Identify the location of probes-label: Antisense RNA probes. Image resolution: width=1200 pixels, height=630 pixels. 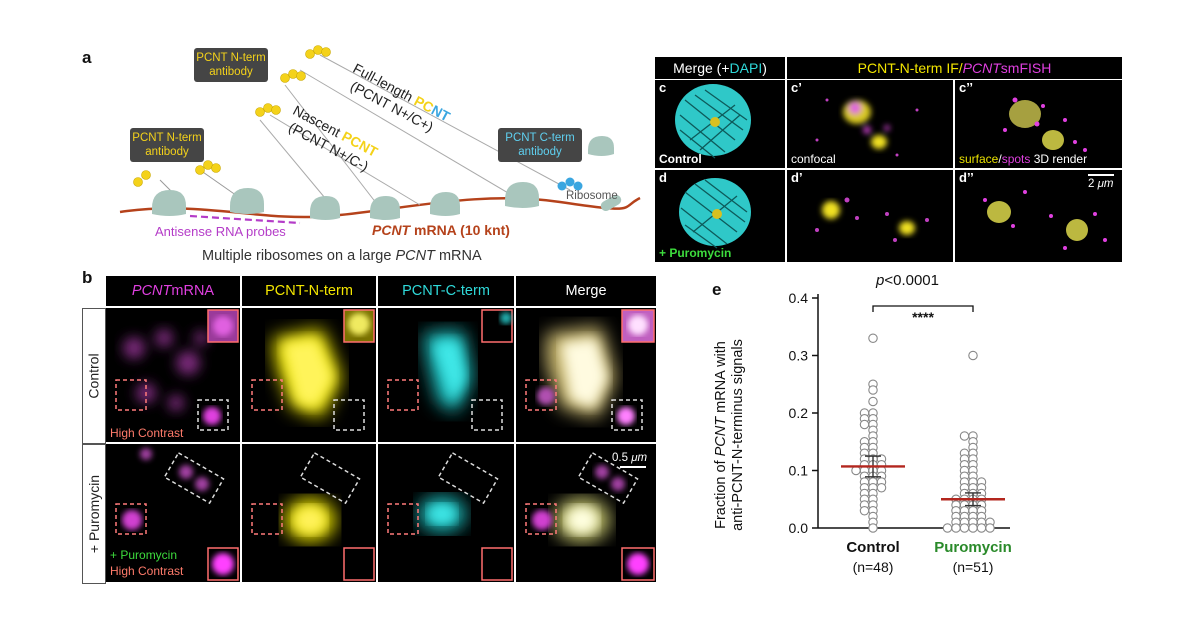
(220, 231).